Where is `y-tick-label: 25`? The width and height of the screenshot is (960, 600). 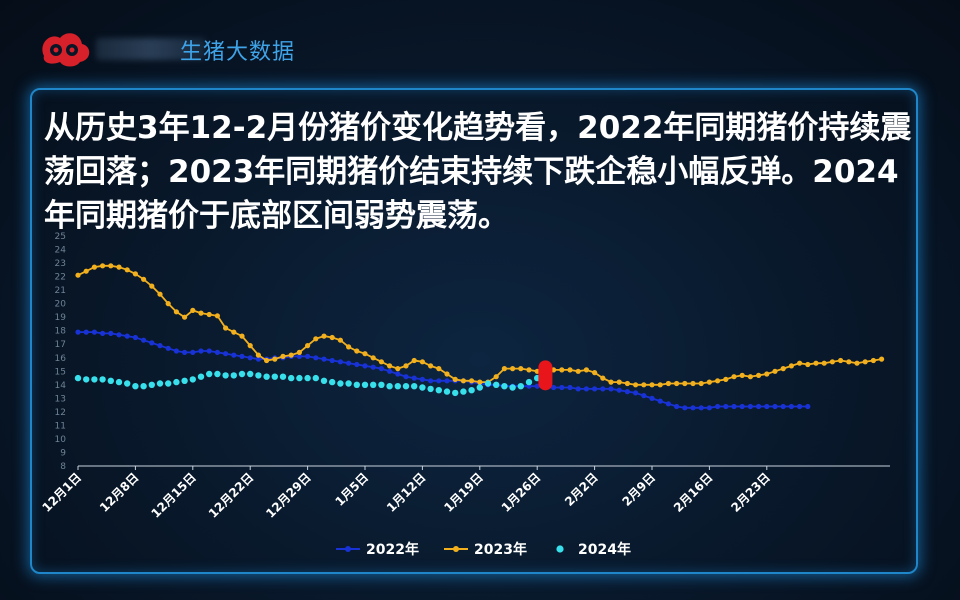 y-tick-label: 25 is located at coordinates (60, 237).